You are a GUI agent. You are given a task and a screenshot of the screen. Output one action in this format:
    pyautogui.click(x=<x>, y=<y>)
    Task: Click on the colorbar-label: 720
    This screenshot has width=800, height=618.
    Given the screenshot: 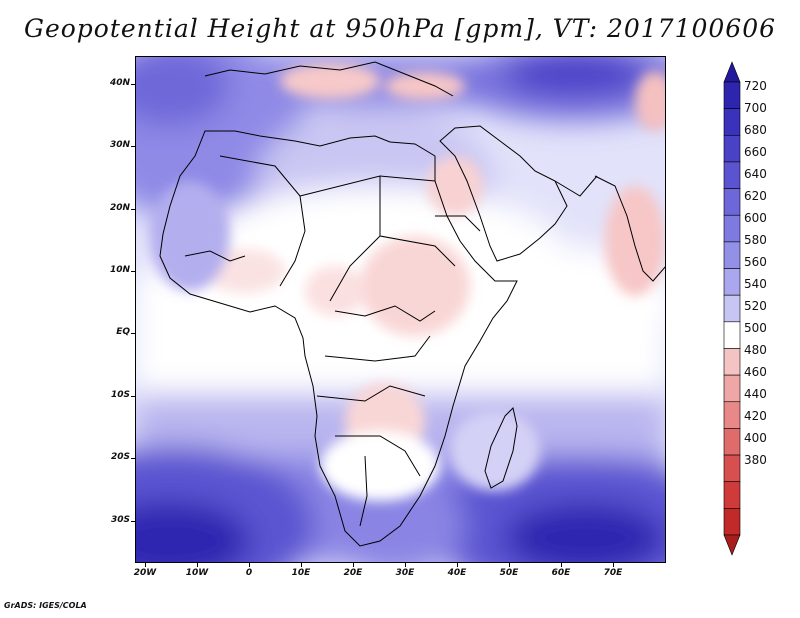 What is the action you would take?
    pyautogui.click(x=755, y=86)
    